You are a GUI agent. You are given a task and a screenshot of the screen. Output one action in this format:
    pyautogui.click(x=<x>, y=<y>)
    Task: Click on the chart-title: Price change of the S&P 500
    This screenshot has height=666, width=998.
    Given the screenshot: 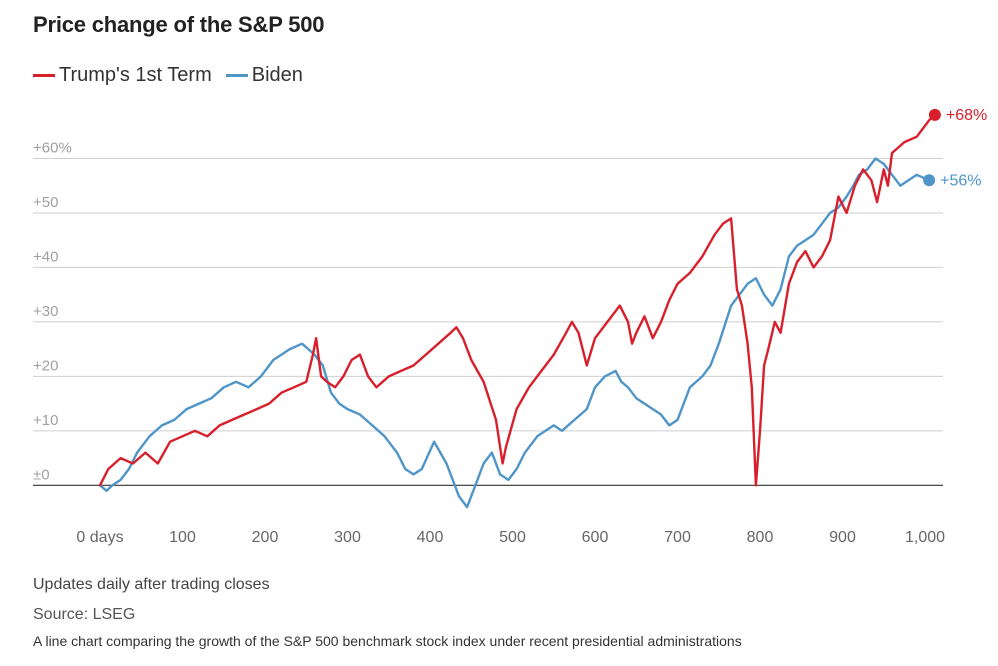 What is the action you would take?
    pyautogui.click(x=179, y=24)
    